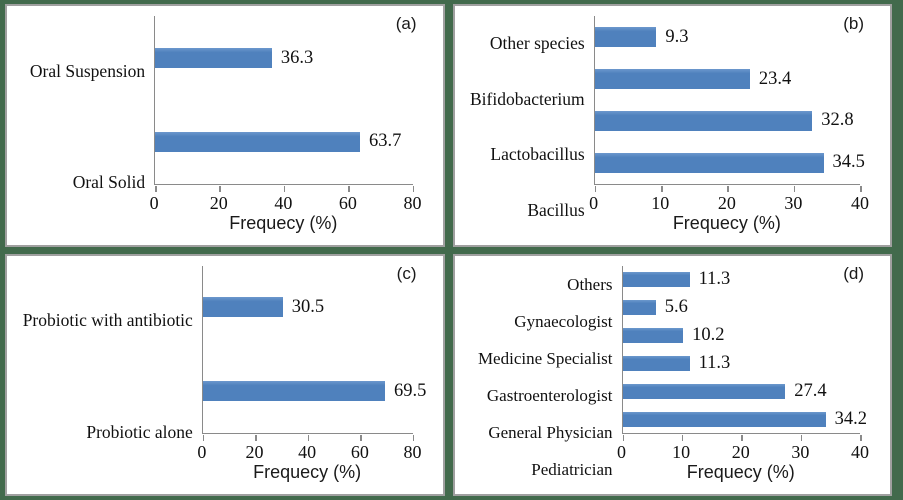 This screenshot has height=500, width=903. I want to click on panel-label: (d), so click(853, 273).